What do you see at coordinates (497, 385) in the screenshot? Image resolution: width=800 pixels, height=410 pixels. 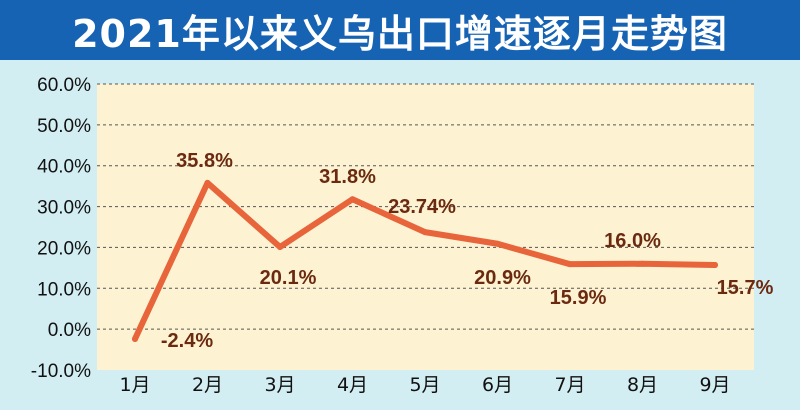 I see `x-tick-label: 6月` at bounding box center [497, 385].